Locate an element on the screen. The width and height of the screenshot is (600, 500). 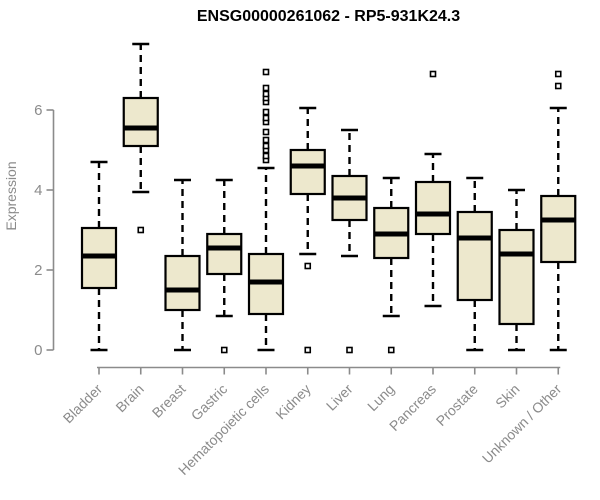
x-category-label-kidney: Kidney is located at coordinates (293, 402).